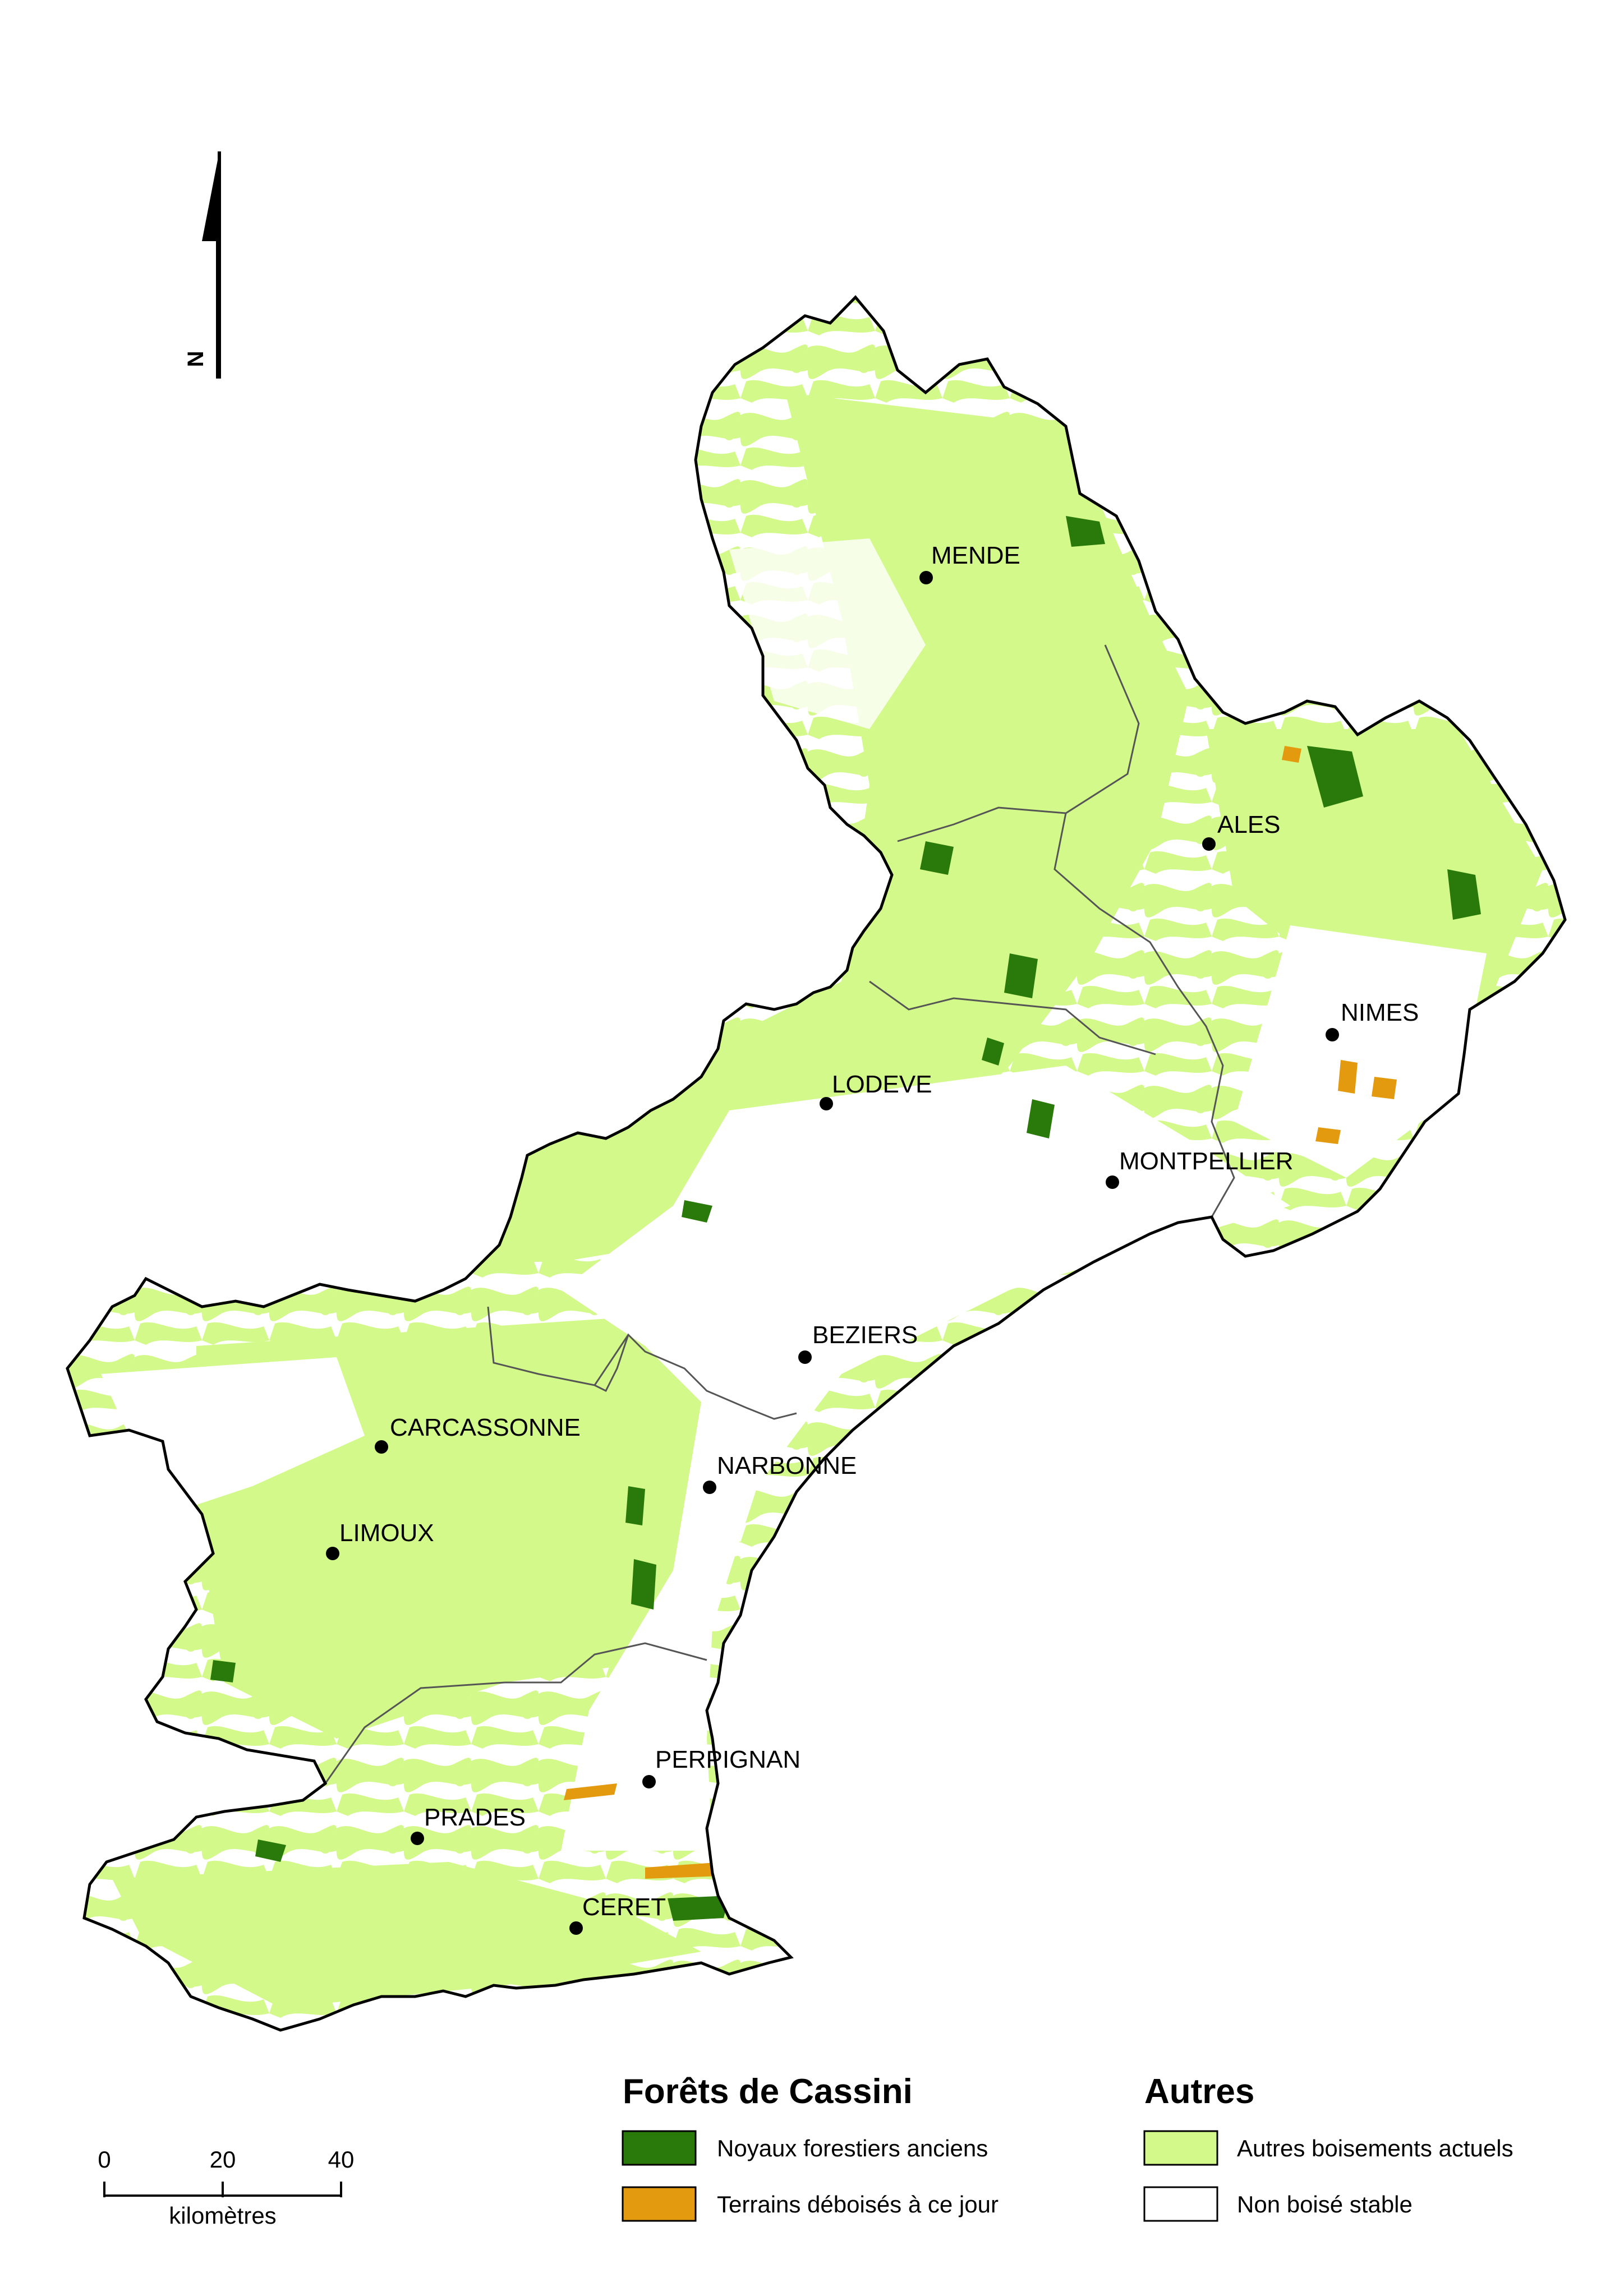  Describe the element at coordinates (226, 2187) in the screenshot. I see `scale-bar: 0 20 40 kilomètres` at that location.